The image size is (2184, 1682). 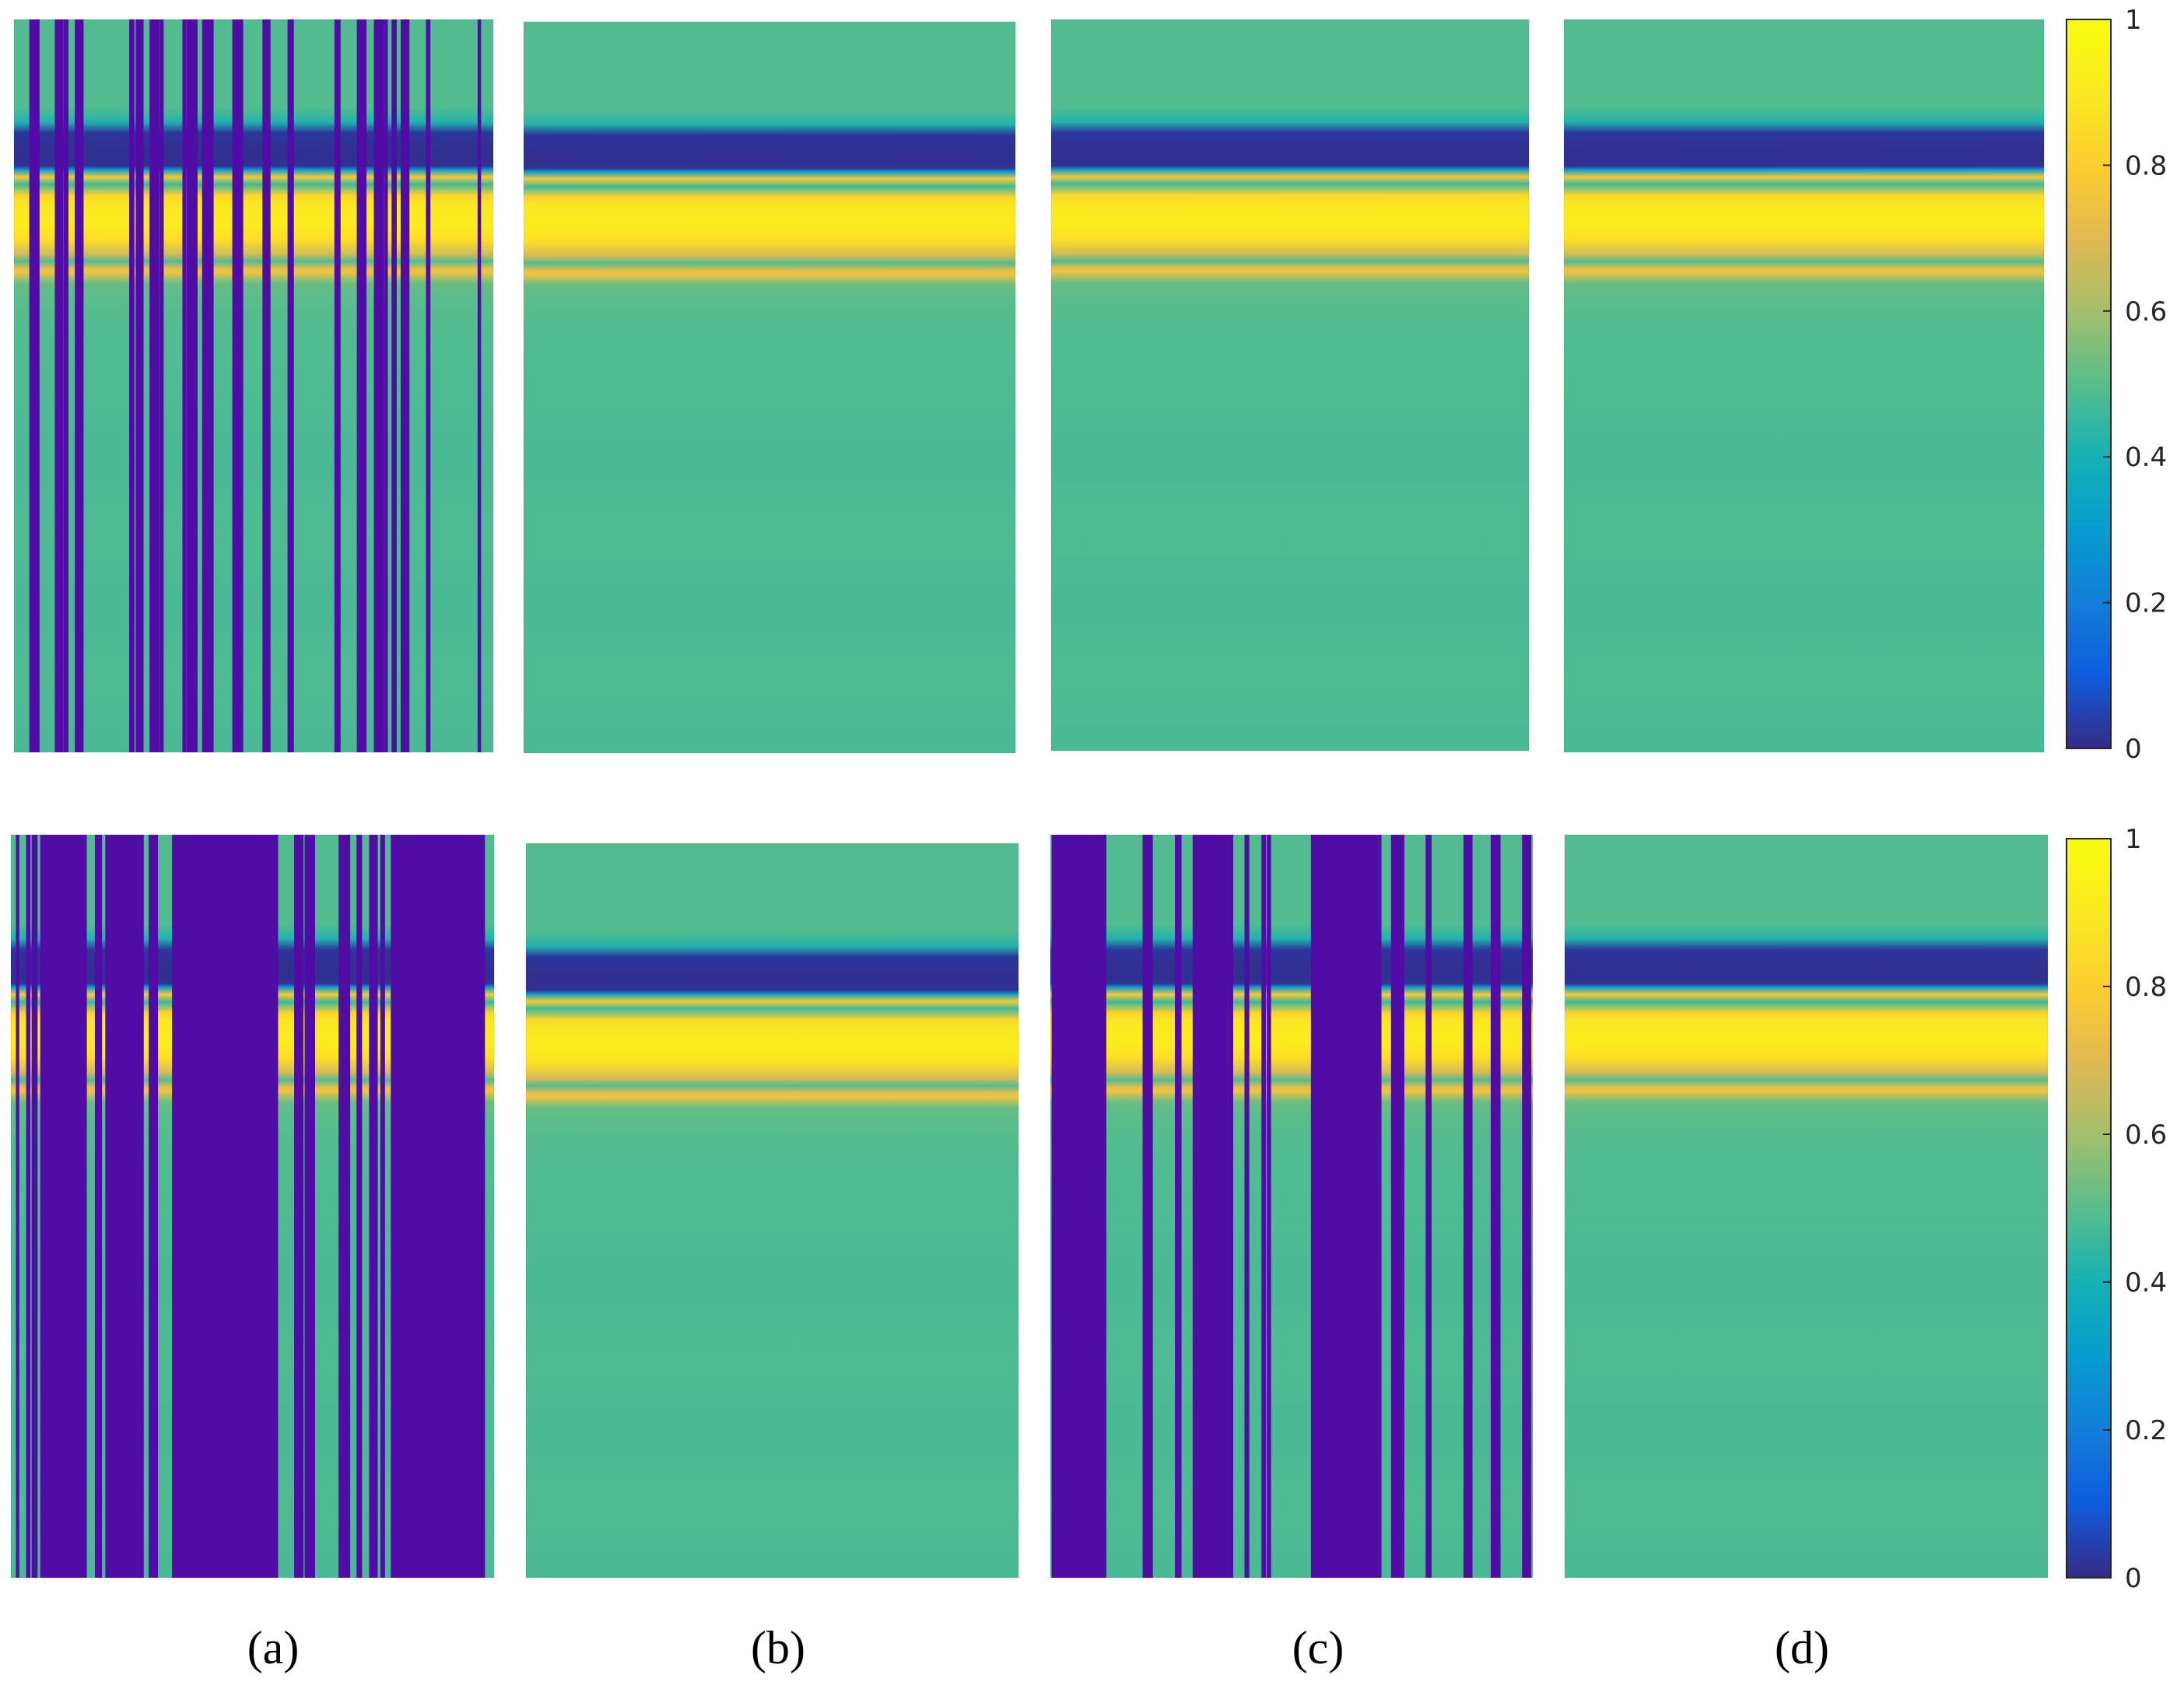 I want to click on panel-bottom-d, so click(x=1806, y=1206).